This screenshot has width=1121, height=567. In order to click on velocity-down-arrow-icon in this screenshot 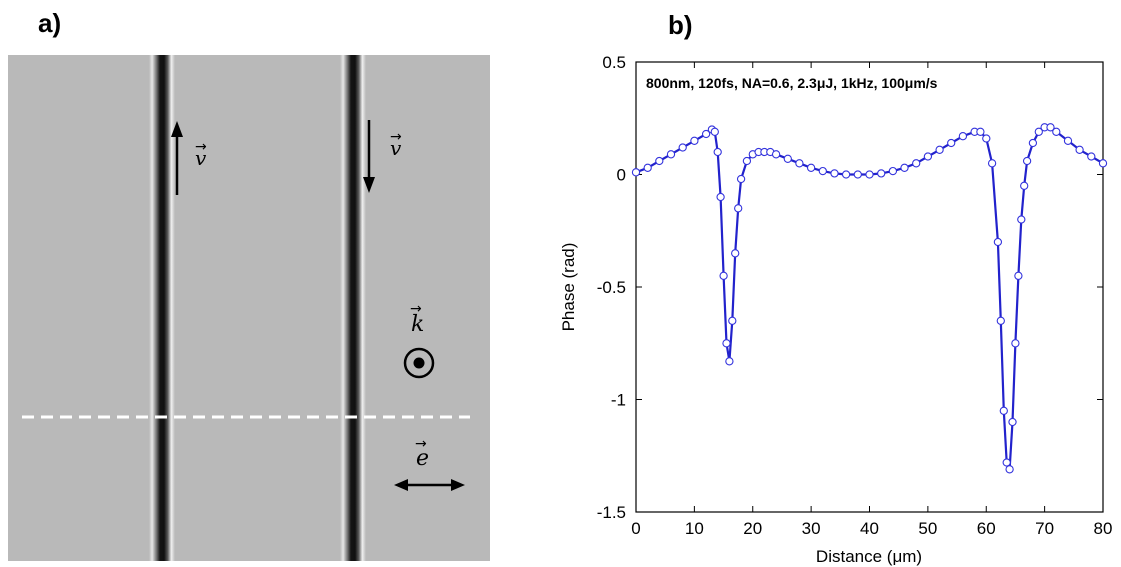, I will do `click(369, 156)`.